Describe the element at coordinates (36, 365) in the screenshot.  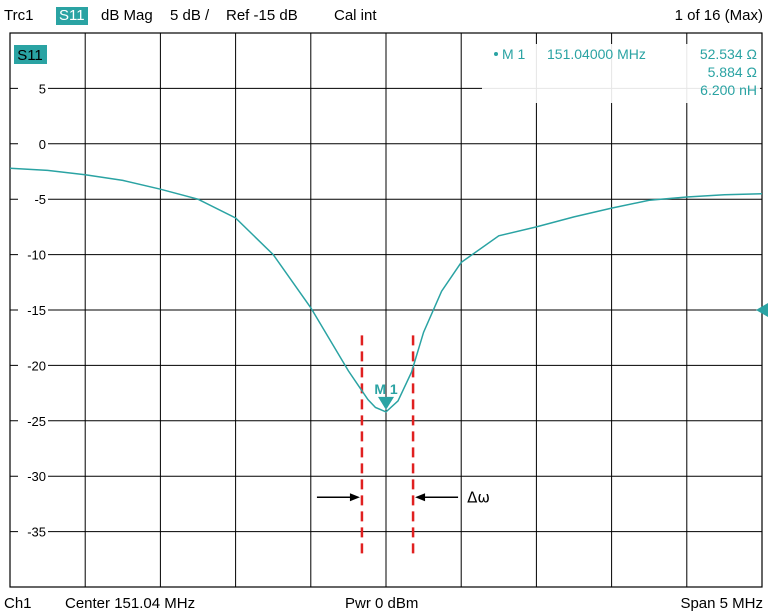
I see `y-tick-label: -20` at that location.